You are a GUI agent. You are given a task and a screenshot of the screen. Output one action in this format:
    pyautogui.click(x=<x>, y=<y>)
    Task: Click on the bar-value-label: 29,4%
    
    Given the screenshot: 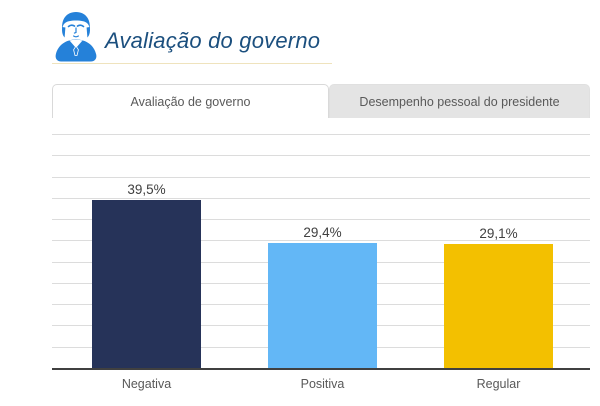 What is the action you would take?
    pyautogui.click(x=322, y=232)
    